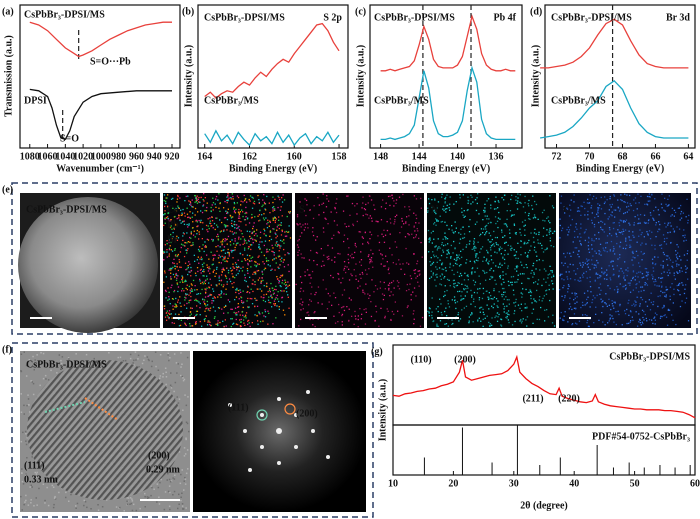 This screenshot has height=519, width=700. What do you see at coordinates (273, 76) in the screenshot?
I see `plot-frame` at bounding box center [273, 76].